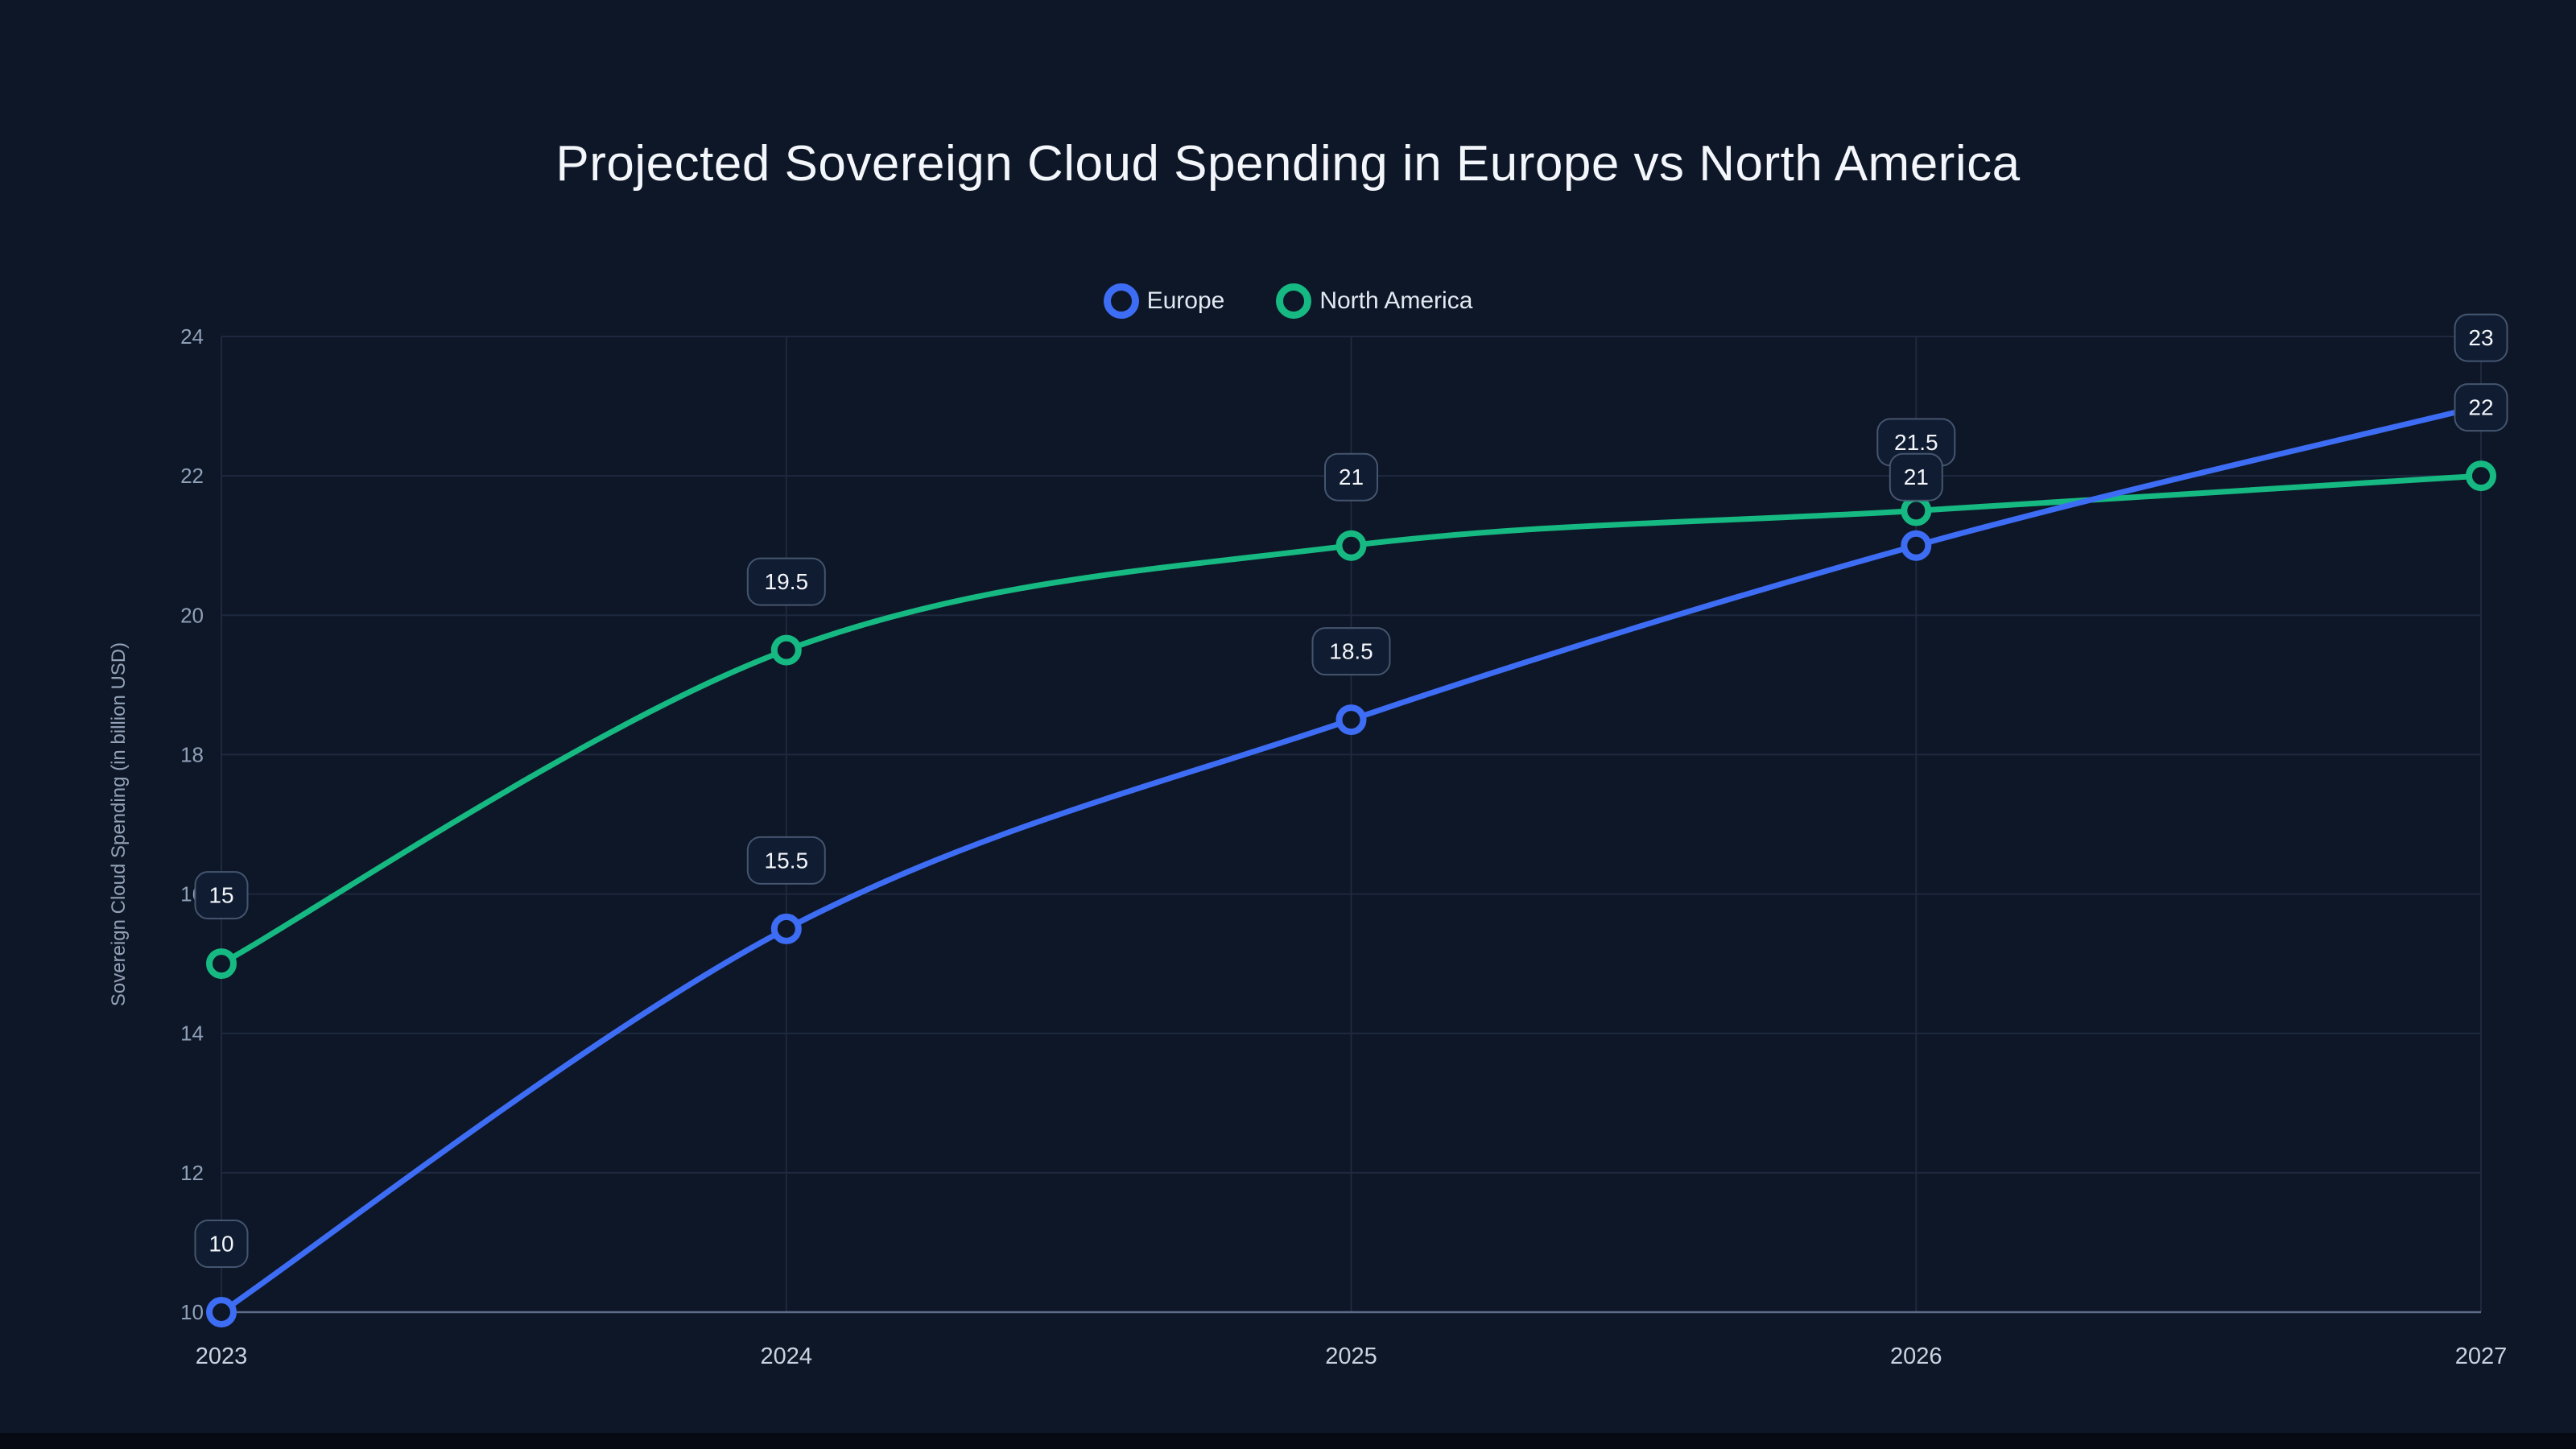 This screenshot has height=1449, width=2576. What do you see at coordinates (786, 928) in the screenshot?
I see `data-point-europe-2024` at bounding box center [786, 928].